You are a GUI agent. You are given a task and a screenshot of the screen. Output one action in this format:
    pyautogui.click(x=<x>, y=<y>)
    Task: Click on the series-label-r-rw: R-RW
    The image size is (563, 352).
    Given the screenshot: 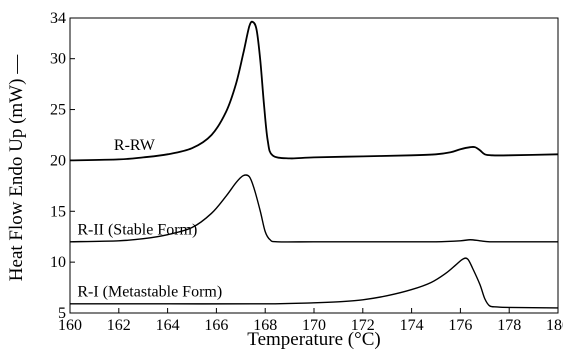 What is the action you would take?
    pyautogui.click(x=135, y=145)
    